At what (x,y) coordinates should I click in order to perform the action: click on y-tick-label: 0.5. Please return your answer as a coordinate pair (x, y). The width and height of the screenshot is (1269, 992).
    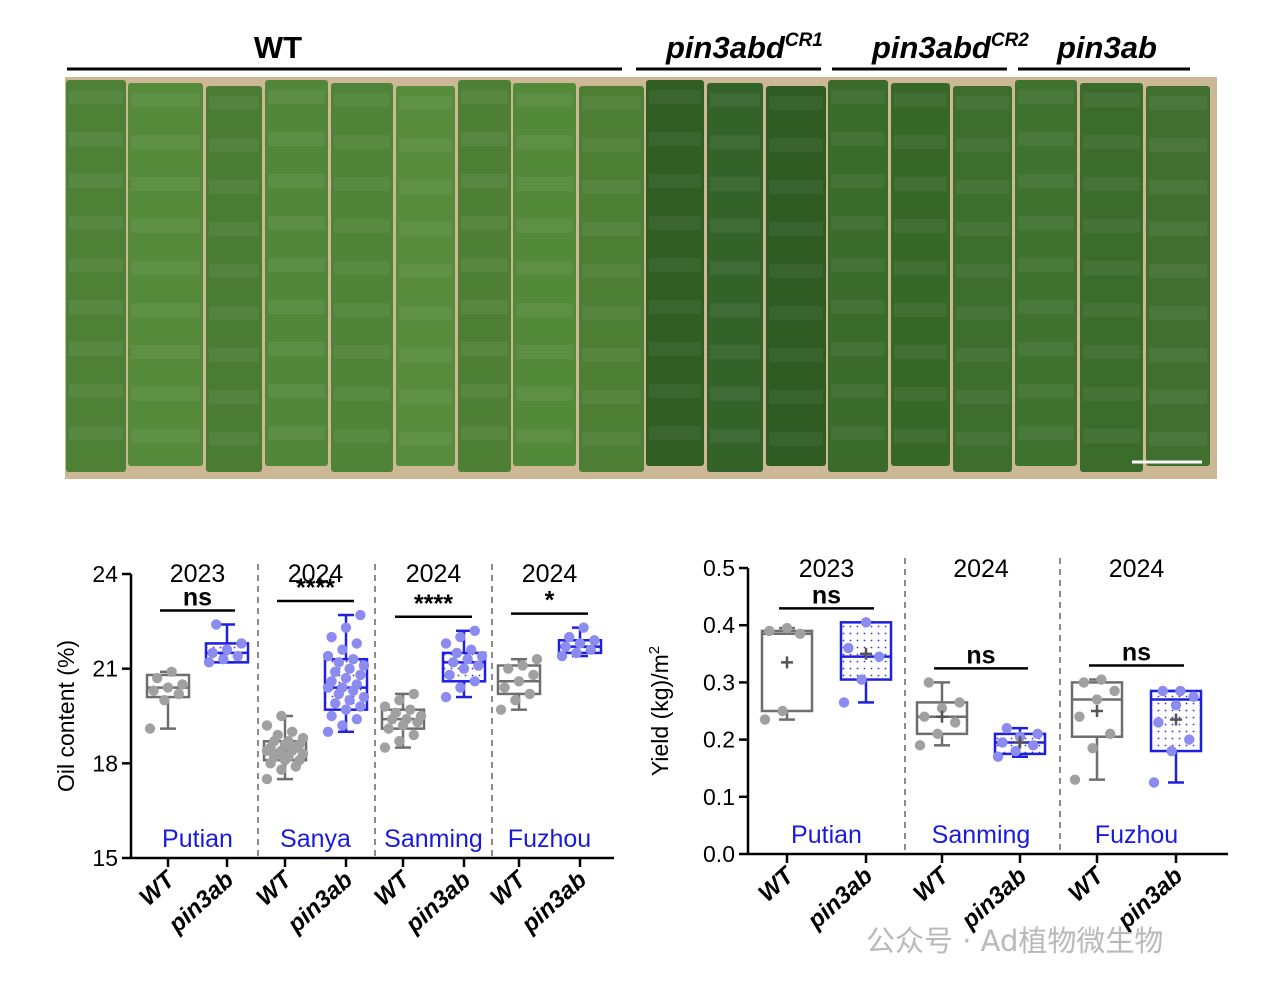
    Looking at the image, I should click on (719, 568).